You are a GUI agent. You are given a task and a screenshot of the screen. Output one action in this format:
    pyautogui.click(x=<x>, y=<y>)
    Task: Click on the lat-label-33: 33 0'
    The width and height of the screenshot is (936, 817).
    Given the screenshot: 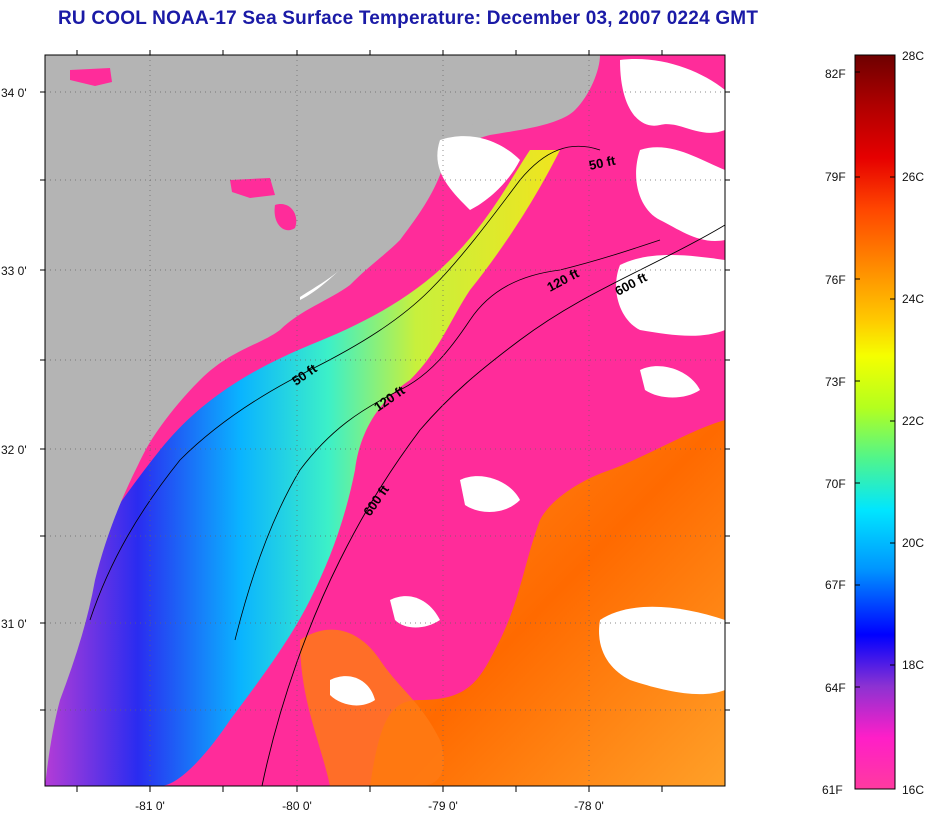 What is the action you would take?
    pyautogui.click(x=14, y=271)
    